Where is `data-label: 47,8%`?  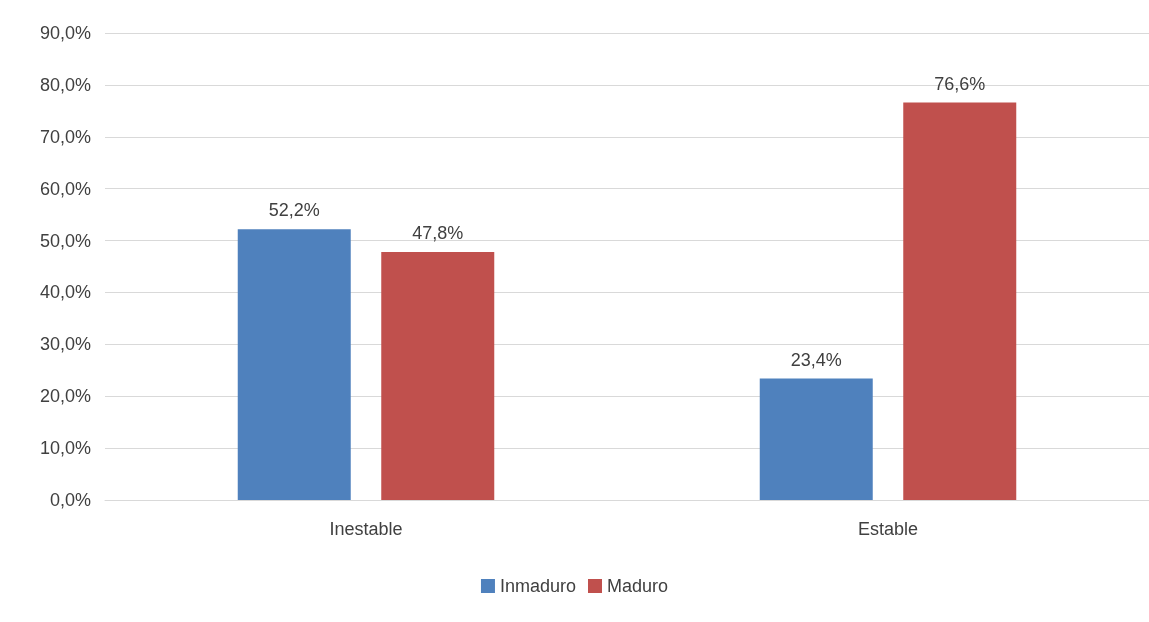
data-label: 47,8% is located at coordinates (438, 232).